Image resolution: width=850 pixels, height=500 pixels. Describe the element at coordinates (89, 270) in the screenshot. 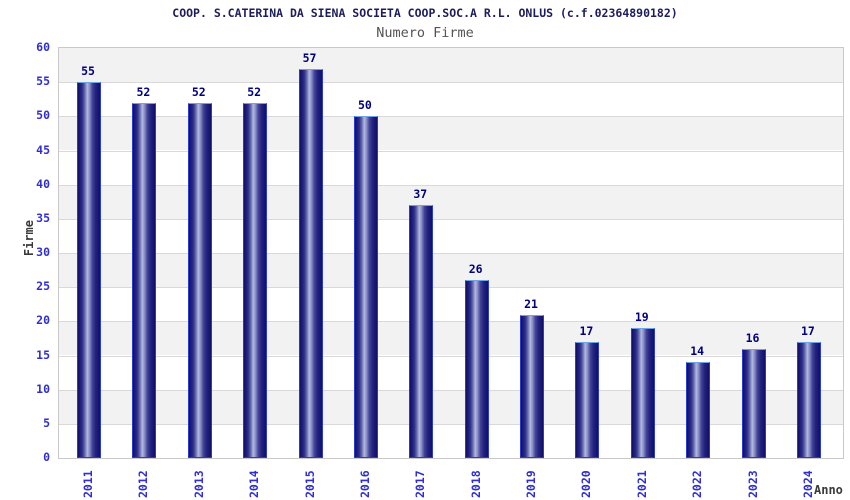

I see `bar-2011` at that location.